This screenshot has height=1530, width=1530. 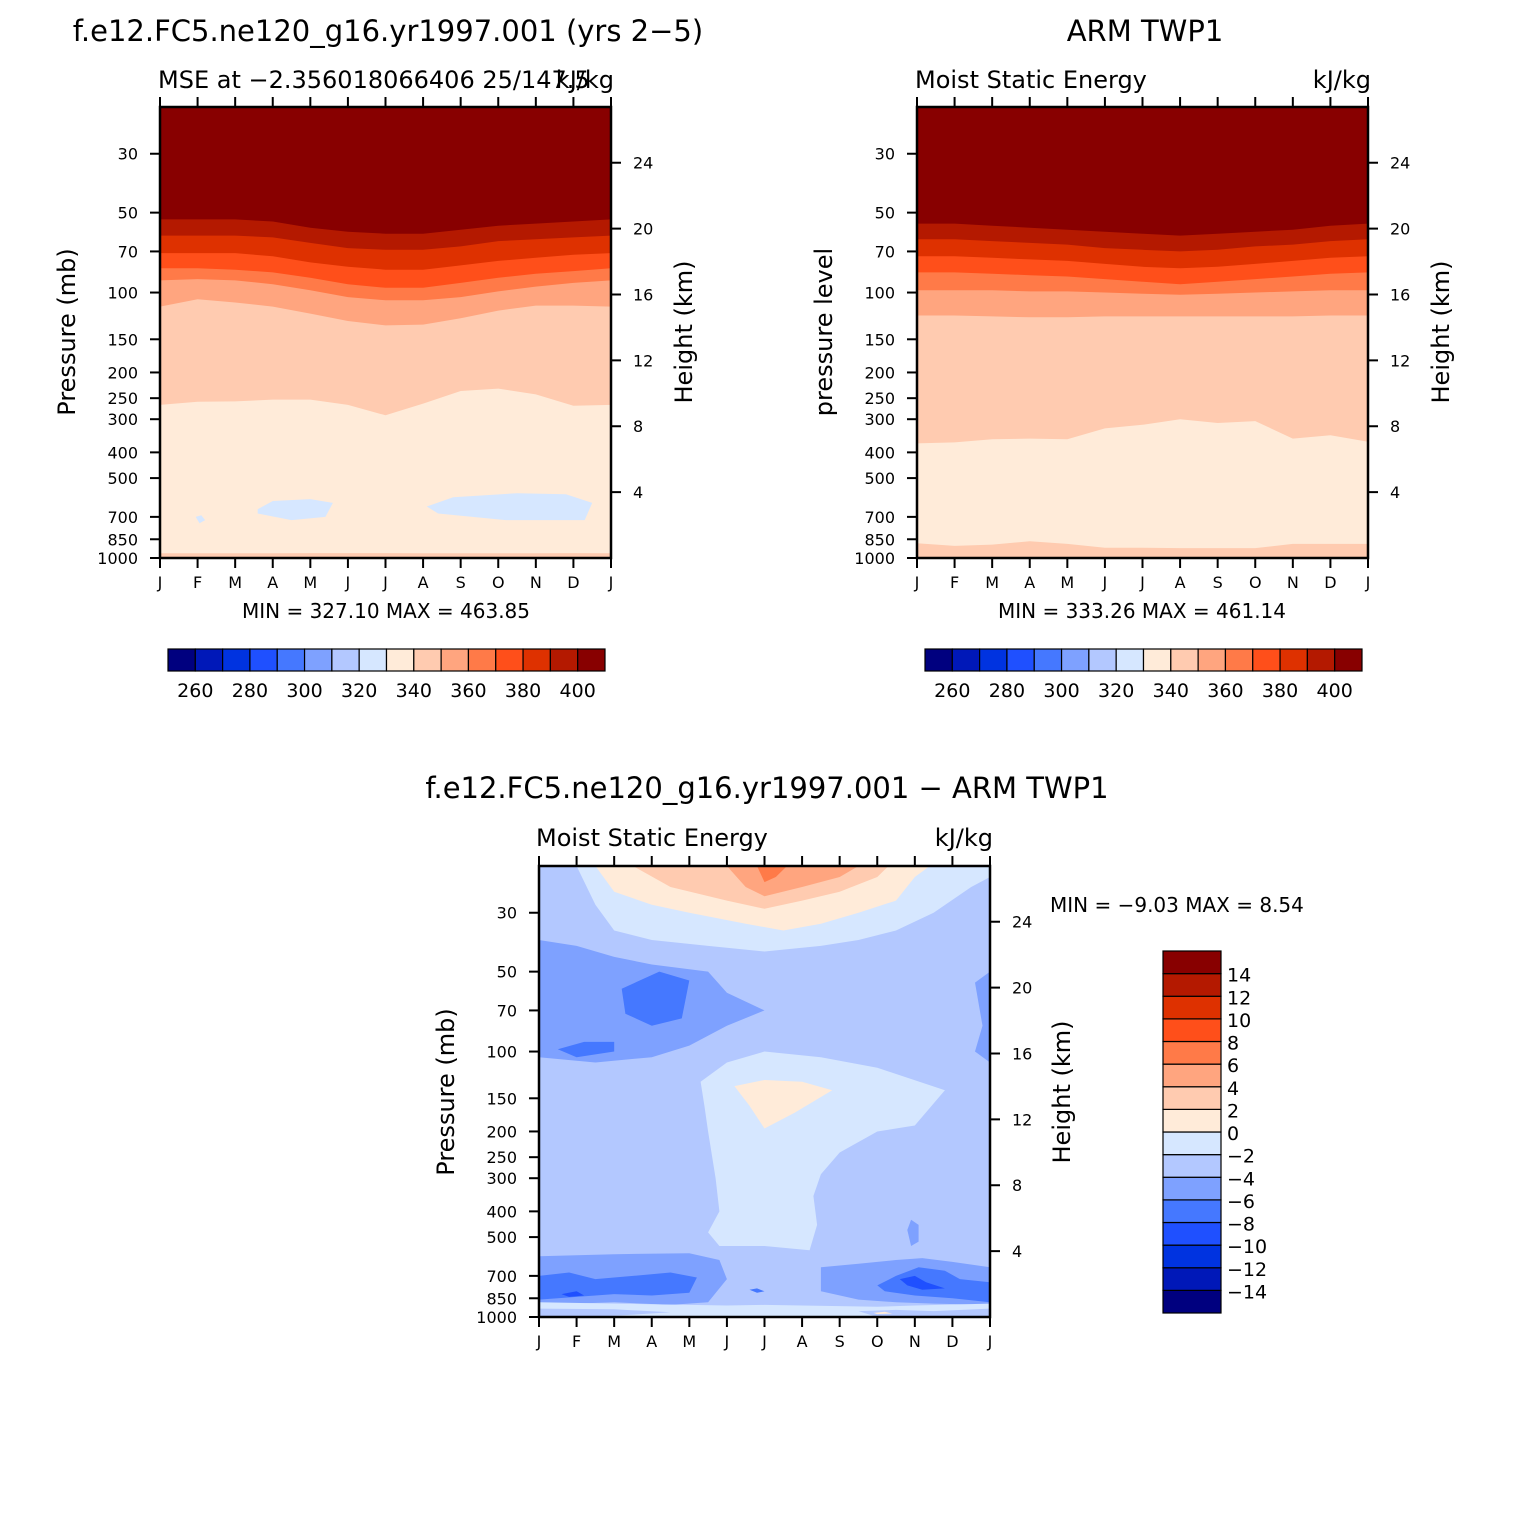 What do you see at coordinates (1233, 1134) in the screenshot?
I see `colorbar-label: 0` at bounding box center [1233, 1134].